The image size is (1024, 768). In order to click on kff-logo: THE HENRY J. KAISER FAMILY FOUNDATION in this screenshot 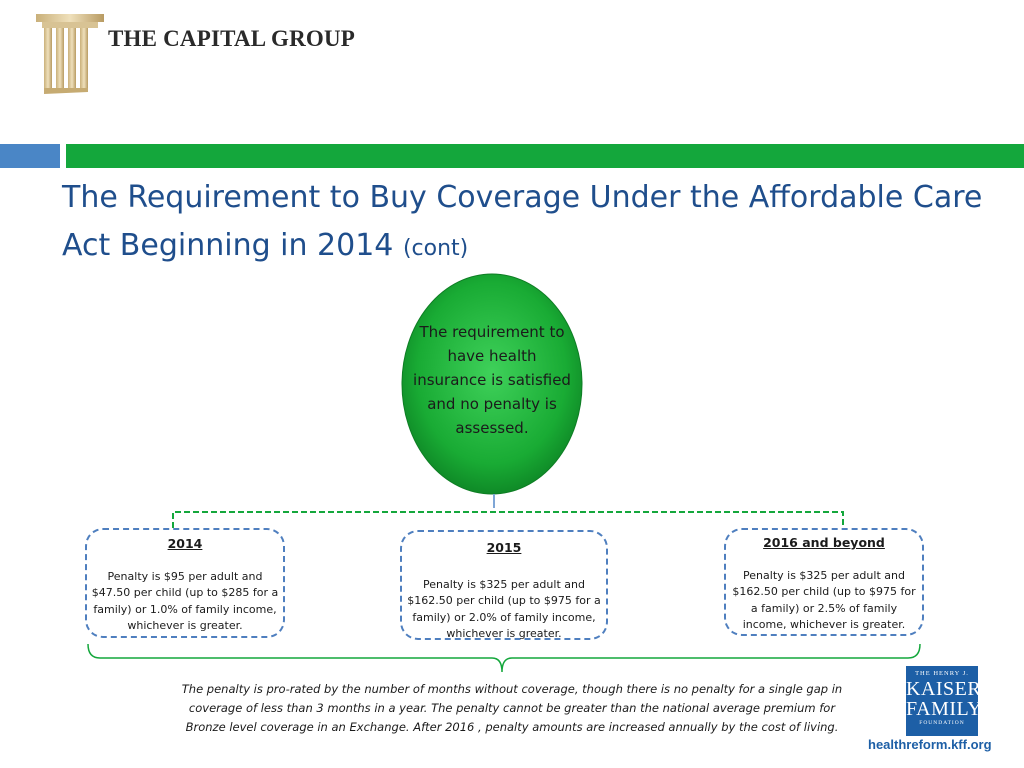, I will do `click(944, 701)`.